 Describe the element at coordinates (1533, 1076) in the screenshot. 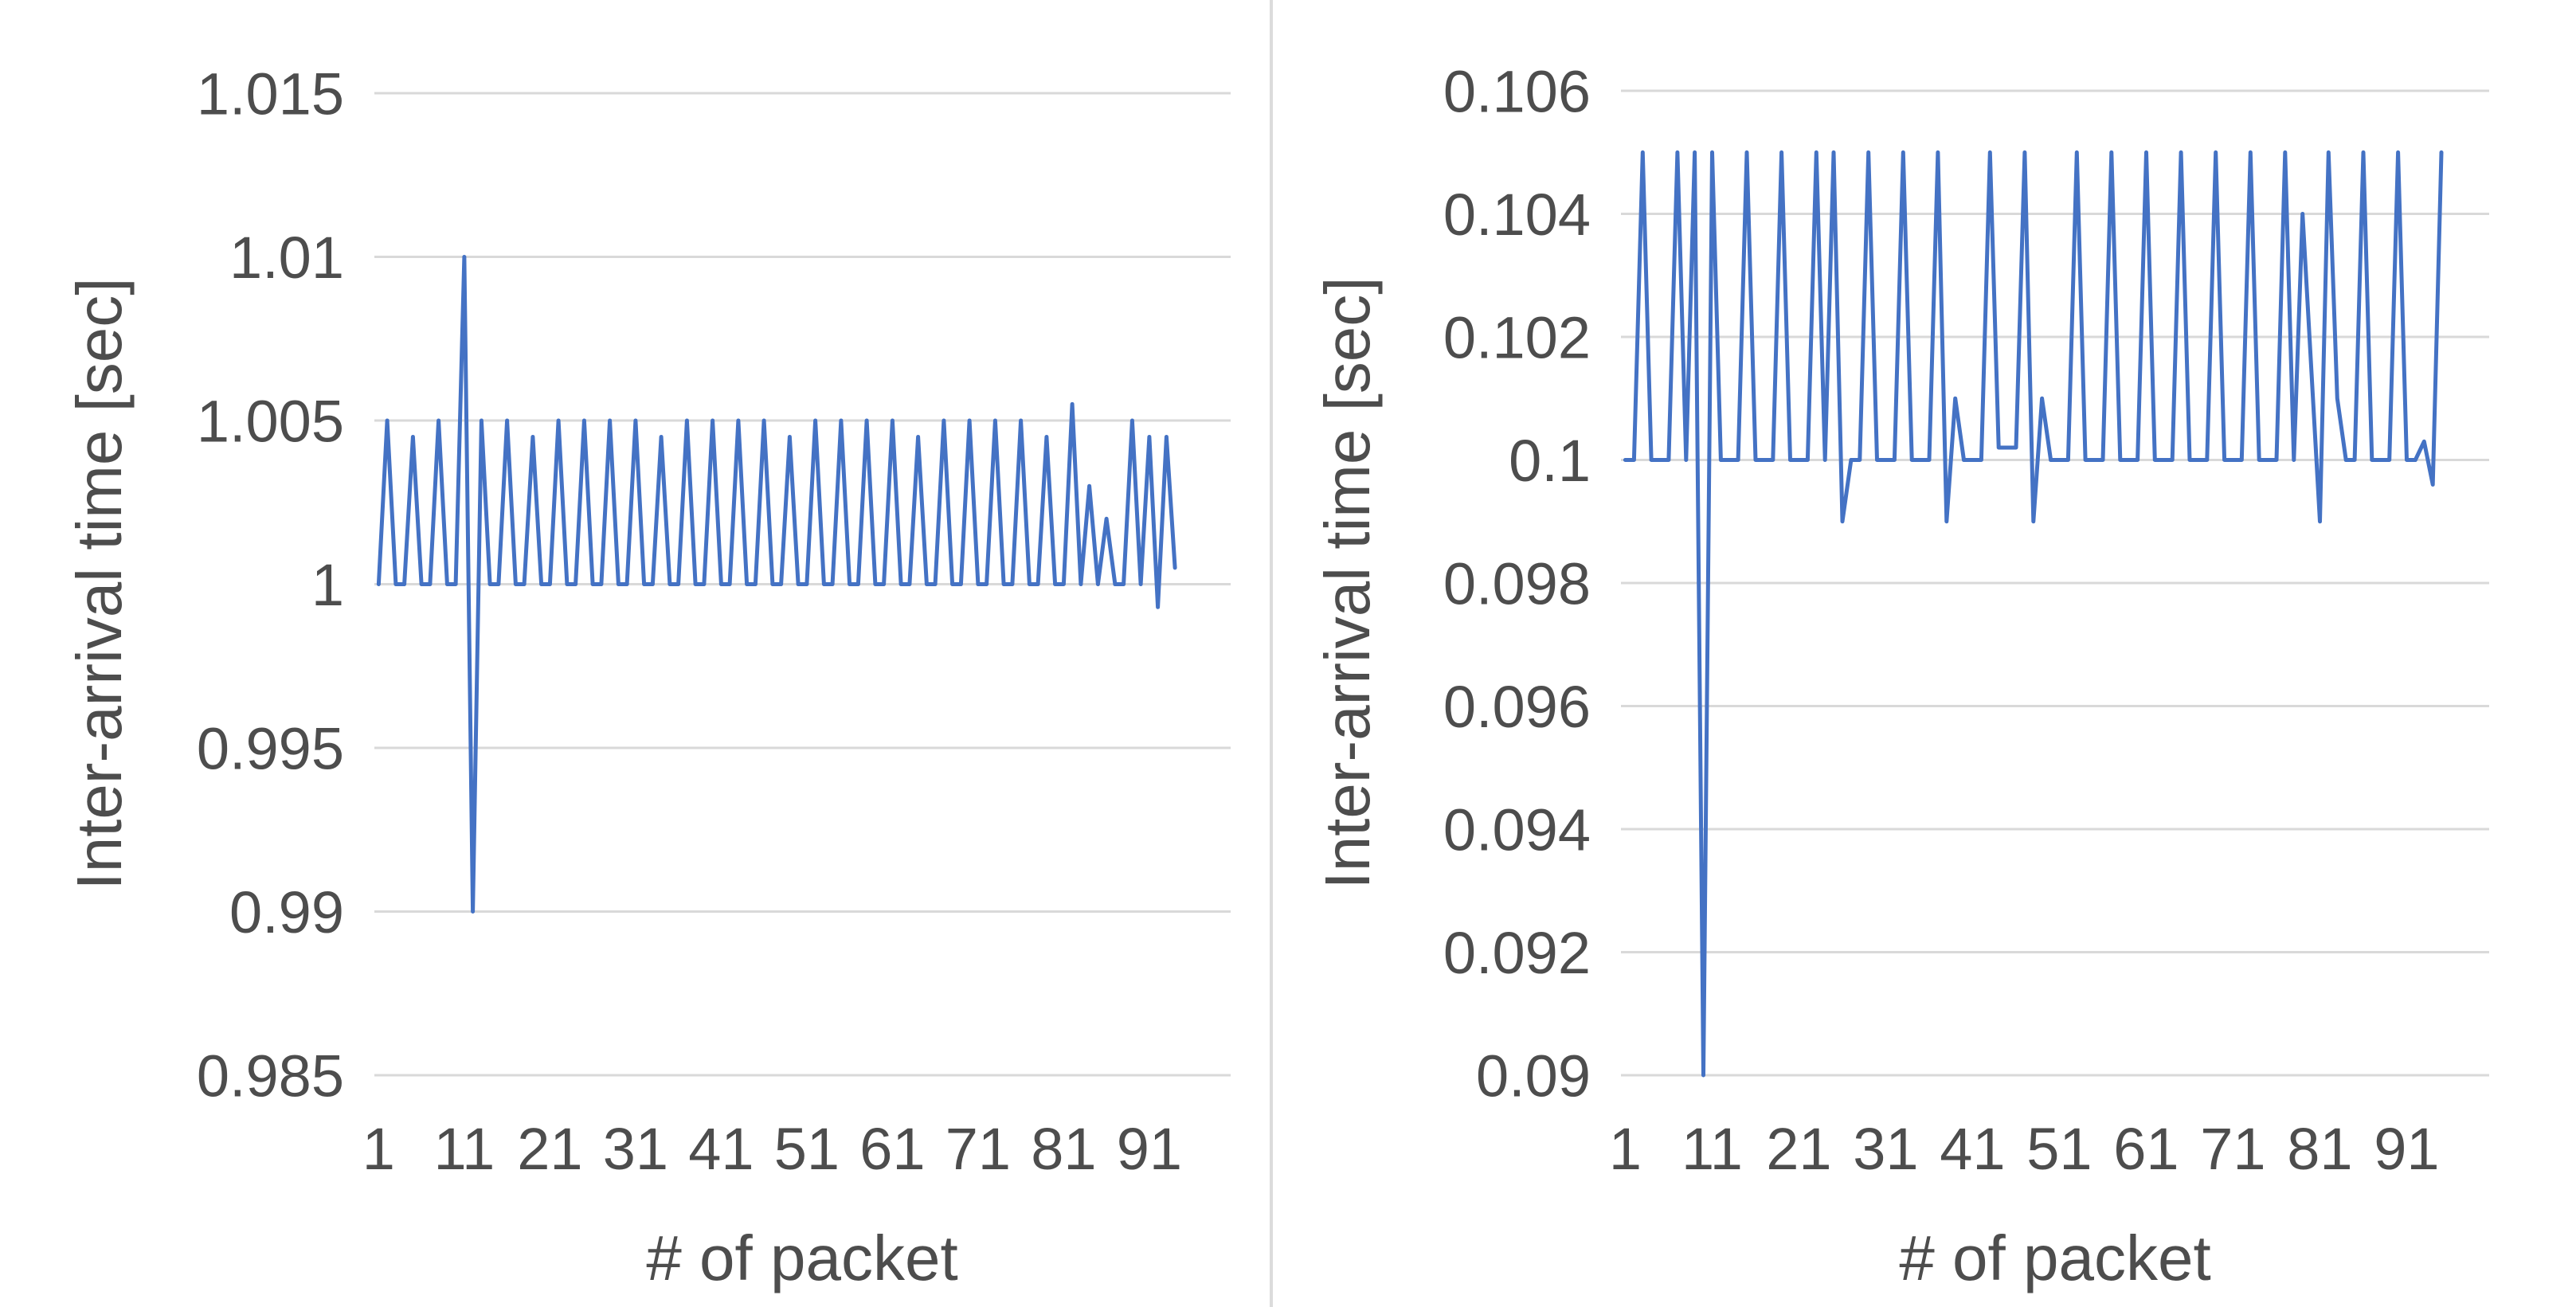

I see `y-tick-label: 0.09` at that location.